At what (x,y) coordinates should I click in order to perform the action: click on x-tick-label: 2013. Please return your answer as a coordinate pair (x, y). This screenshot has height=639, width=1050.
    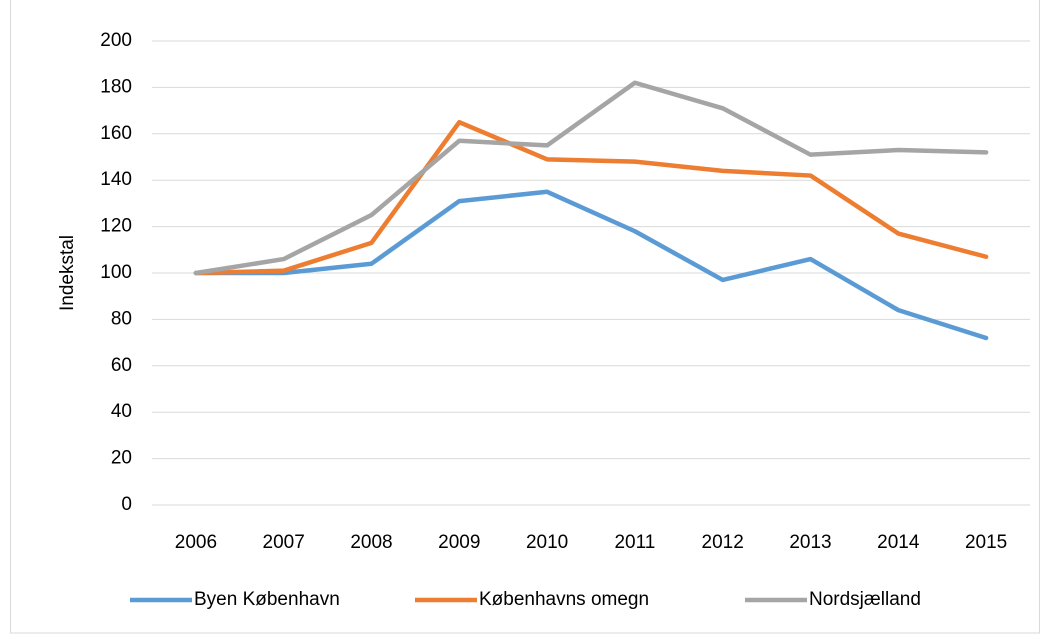
    Looking at the image, I should click on (810, 542).